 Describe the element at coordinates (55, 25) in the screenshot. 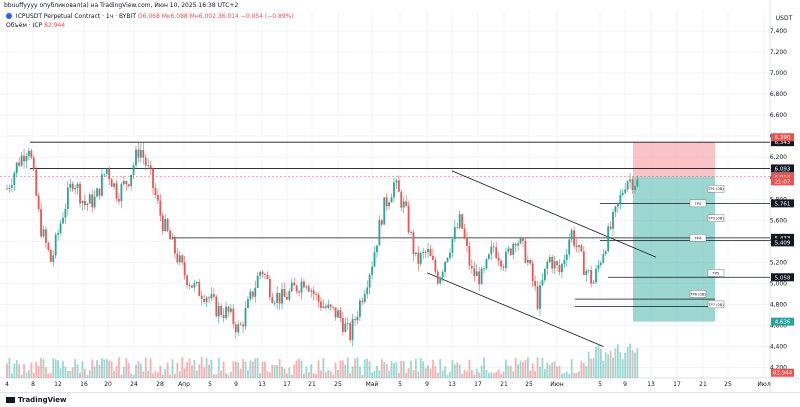

I see `volume-value: 82.944` at that location.